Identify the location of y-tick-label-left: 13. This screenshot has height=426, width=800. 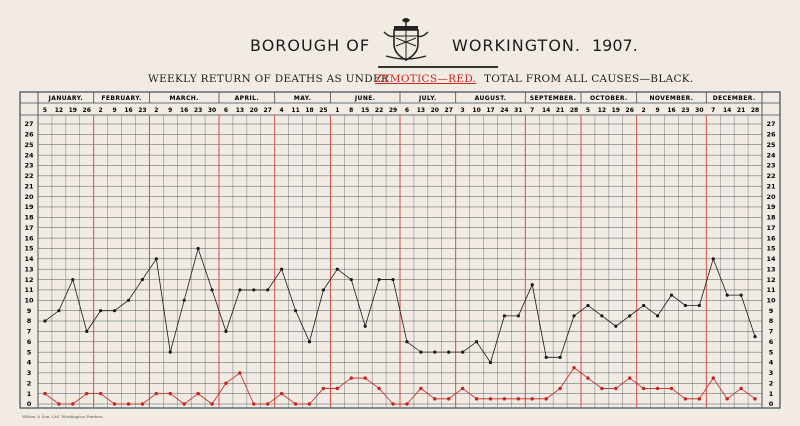
(28, 269).